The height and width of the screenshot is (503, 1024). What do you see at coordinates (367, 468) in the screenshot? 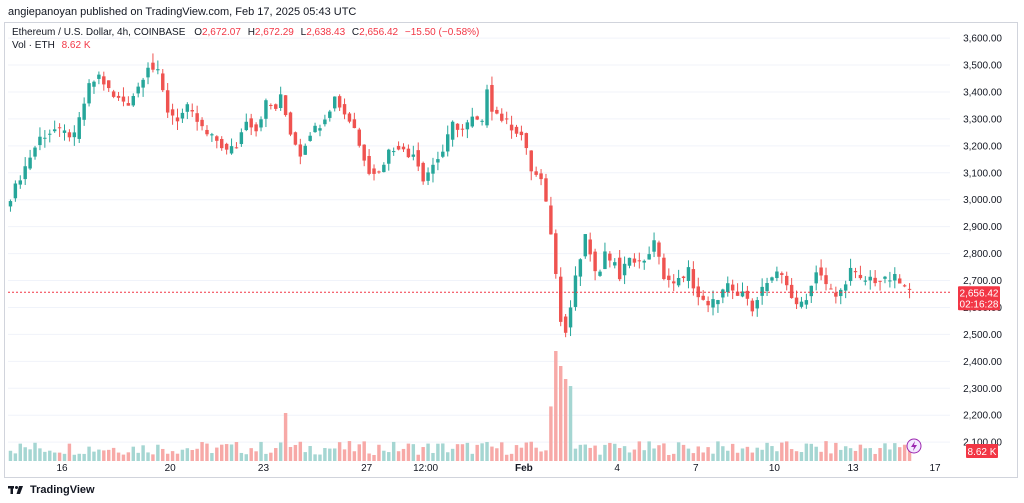
I see `x-tick-label: 27` at bounding box center [367, 468].